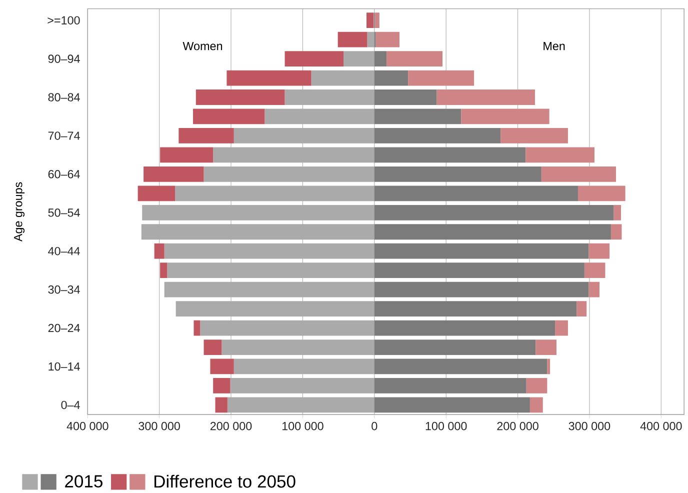 This screenshot has width=688, height=493. Describe the element at coordinates (554, 46) in the screenshot. I see `annotation: Men` at that location.